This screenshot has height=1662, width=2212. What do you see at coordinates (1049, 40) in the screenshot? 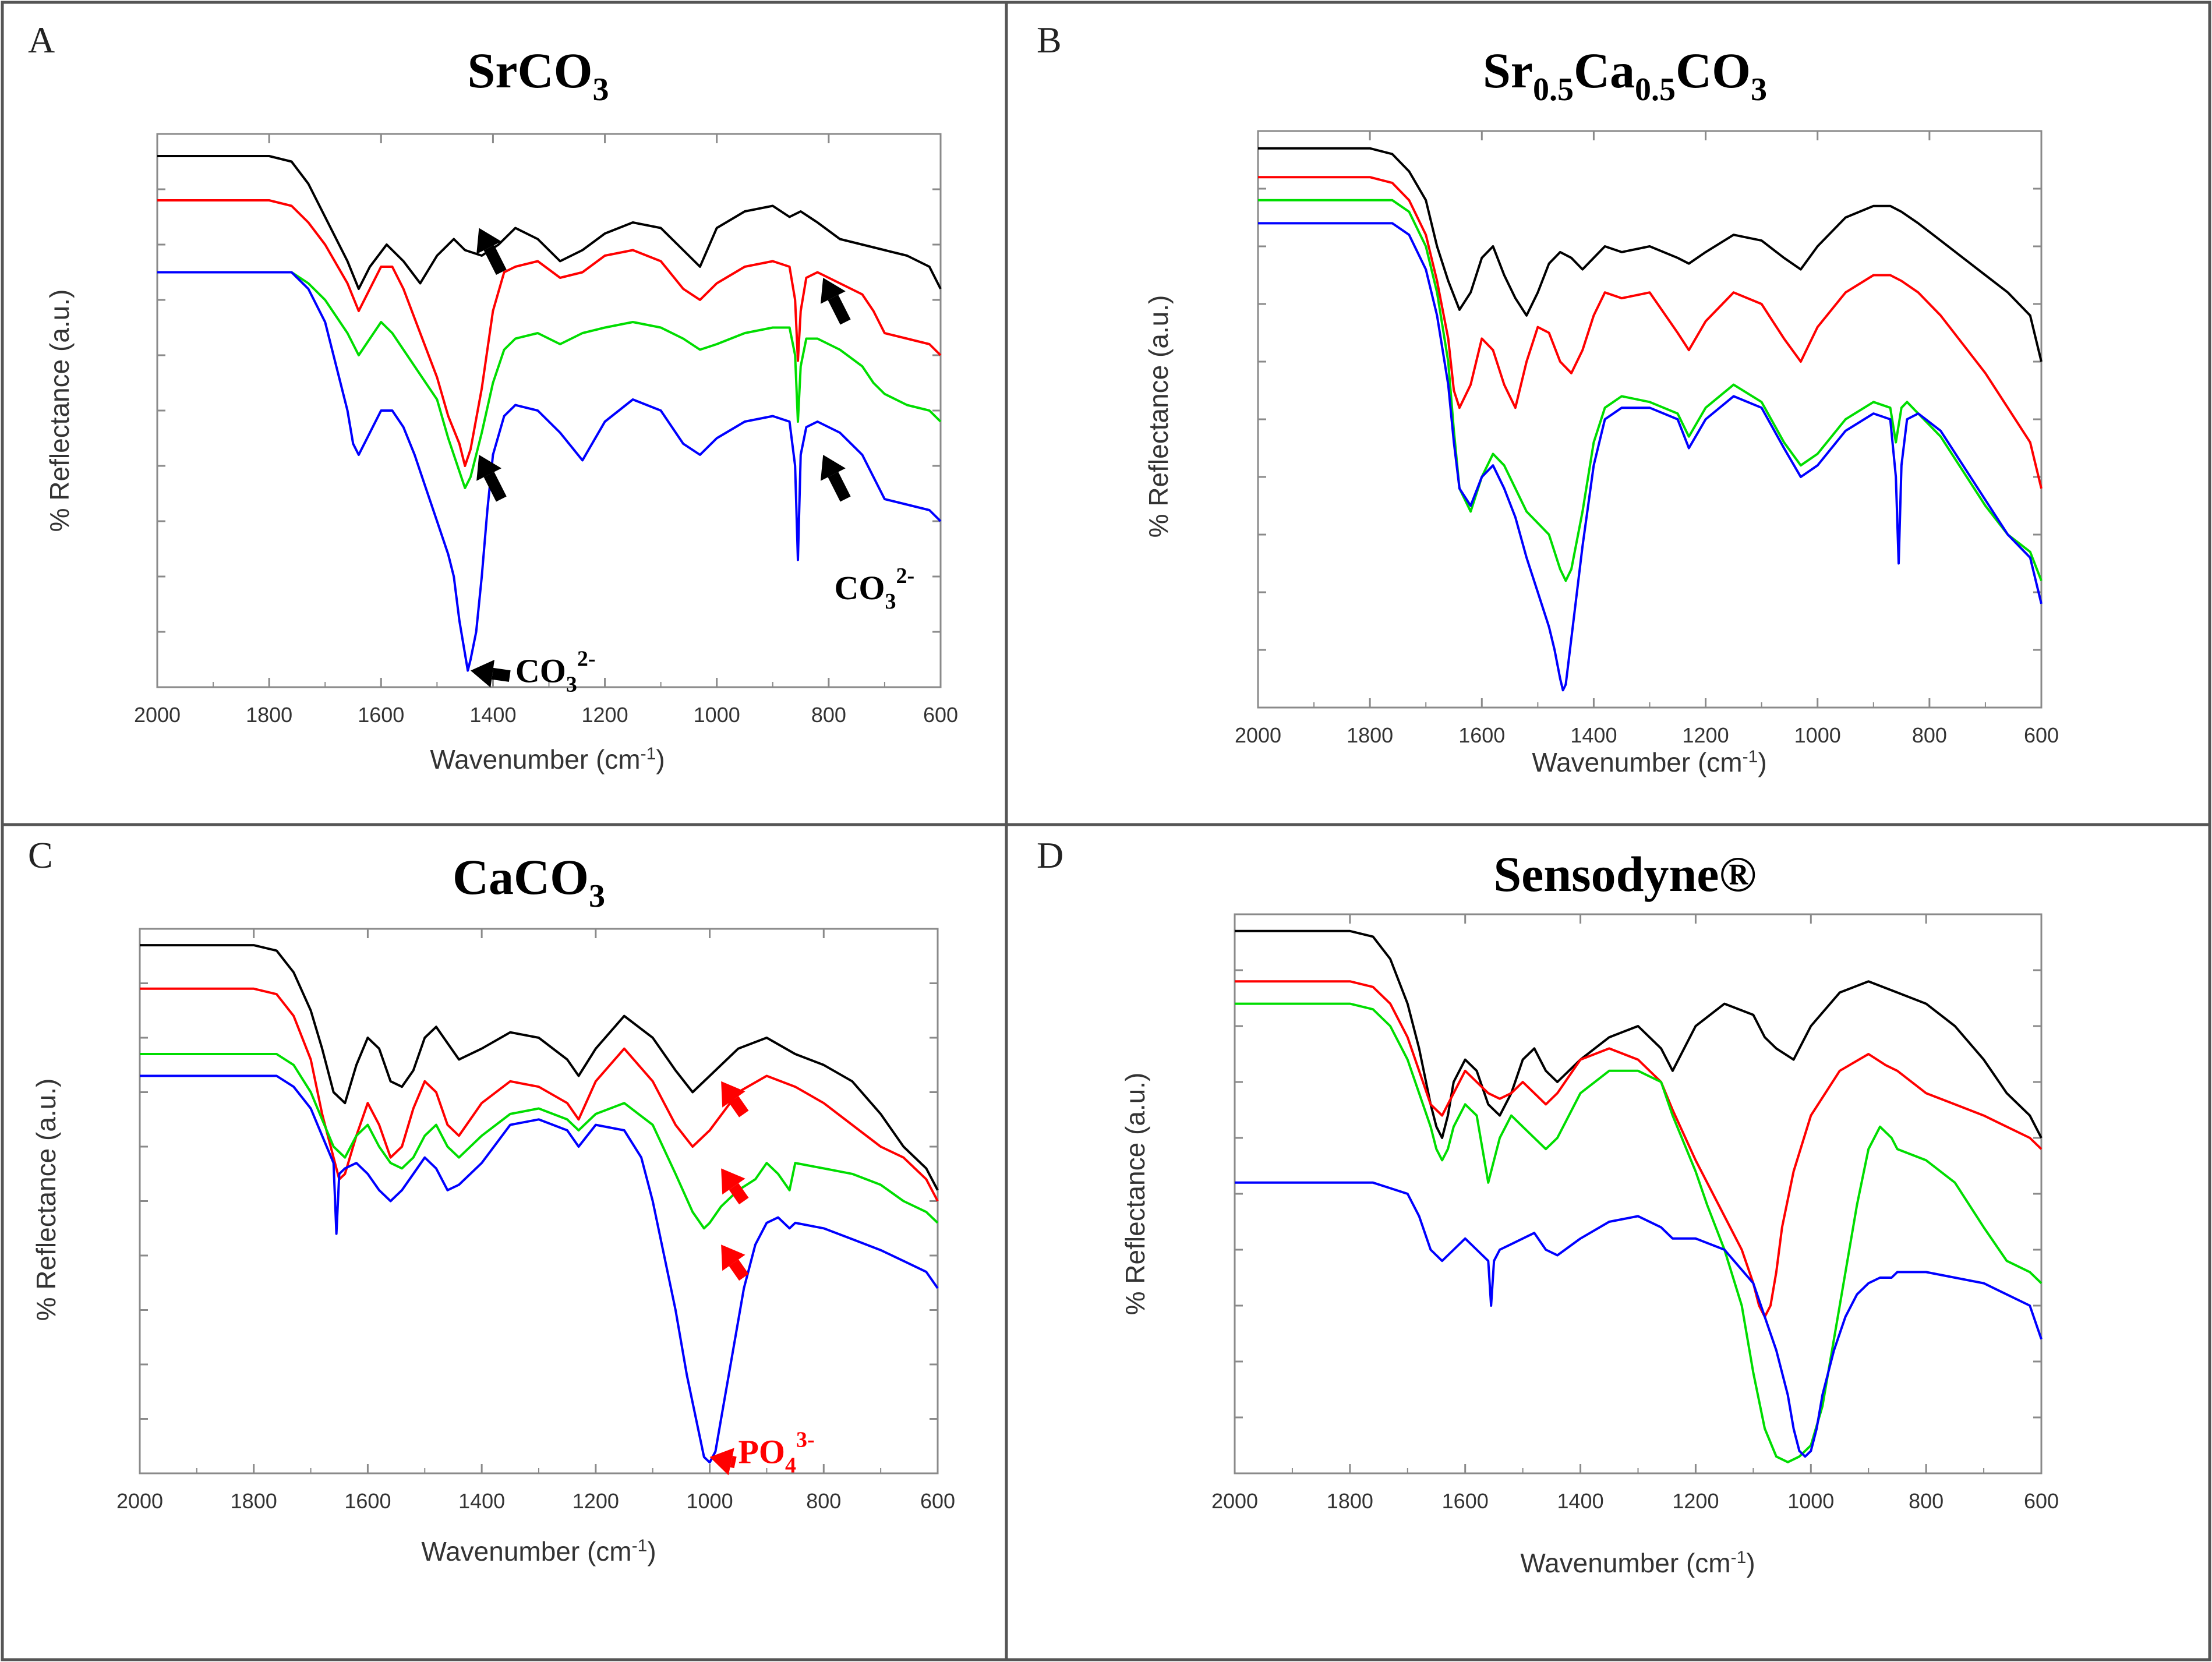
I see `panel-letter: B` at bounding box center [1049, 40].